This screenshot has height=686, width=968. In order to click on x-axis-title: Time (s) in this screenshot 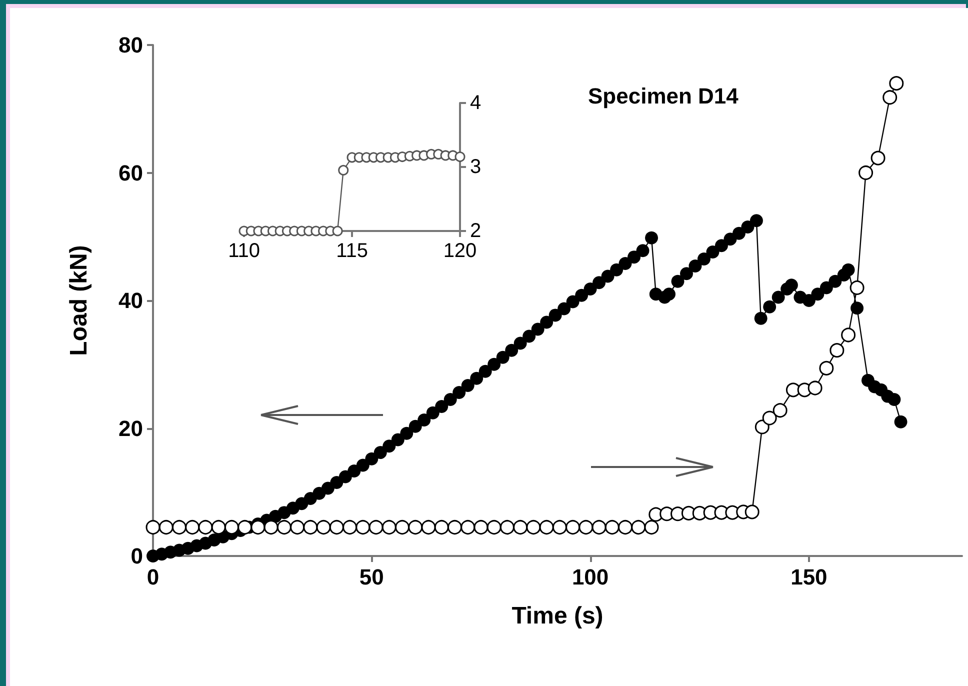, I will do `click(558, 616)`.